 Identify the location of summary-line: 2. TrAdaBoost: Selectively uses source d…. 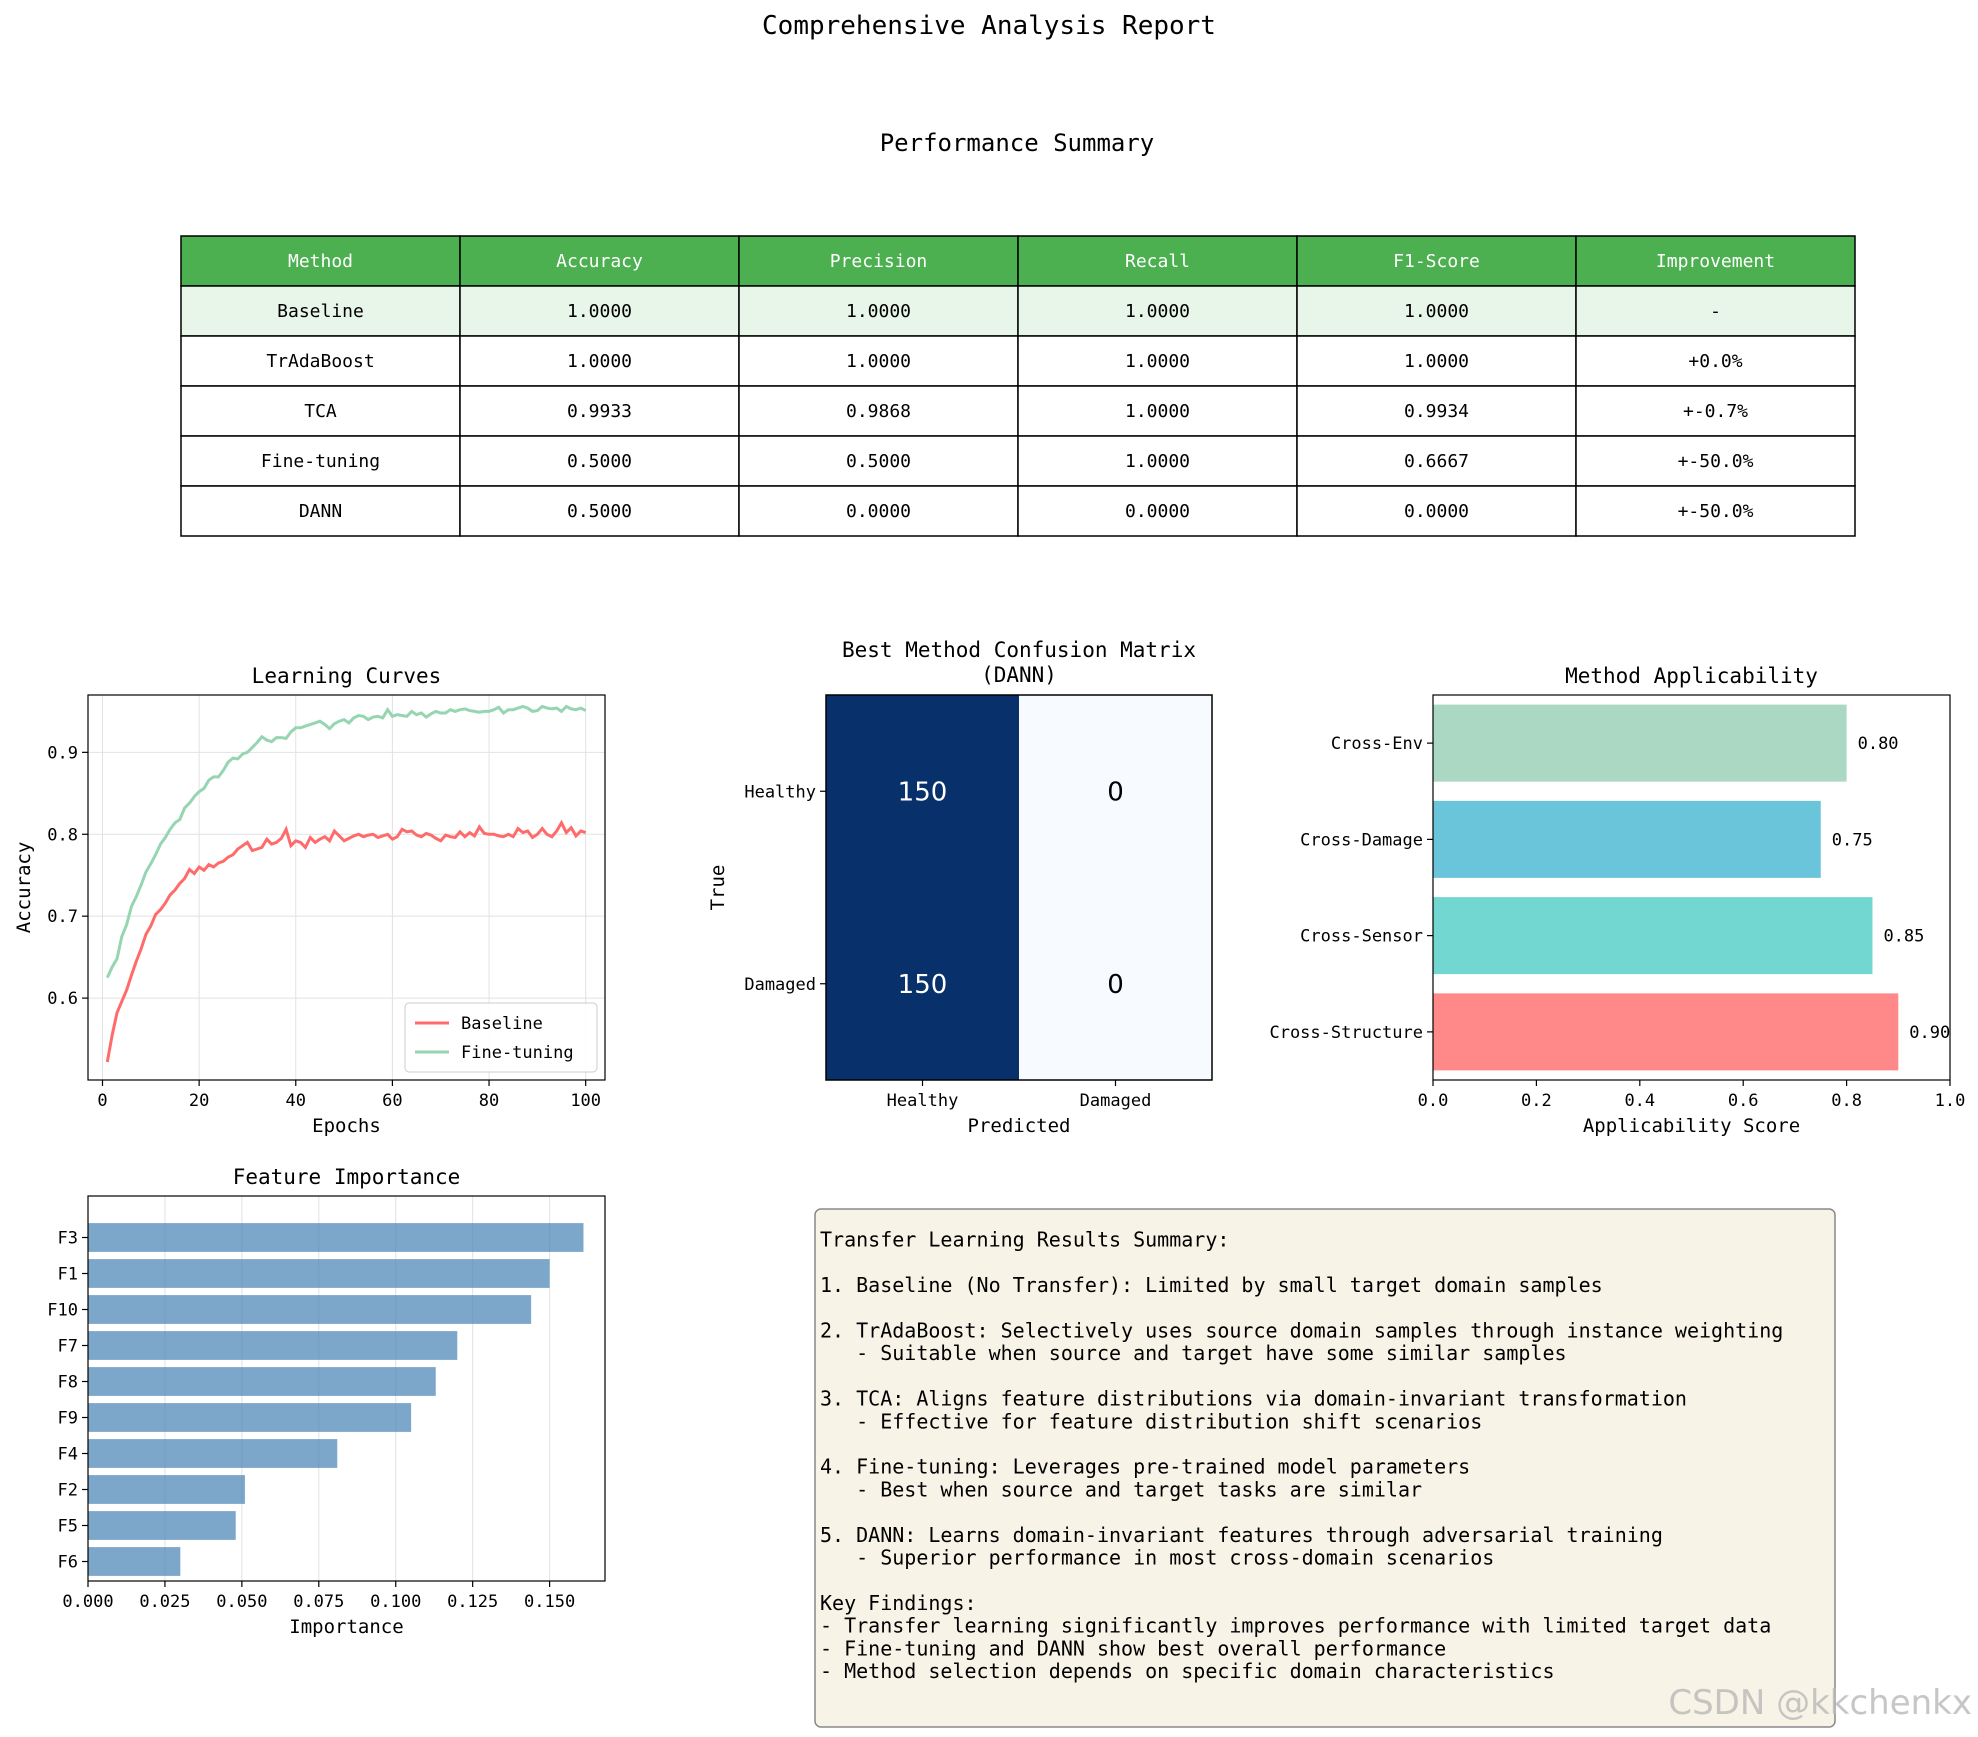
(1301, 1331).